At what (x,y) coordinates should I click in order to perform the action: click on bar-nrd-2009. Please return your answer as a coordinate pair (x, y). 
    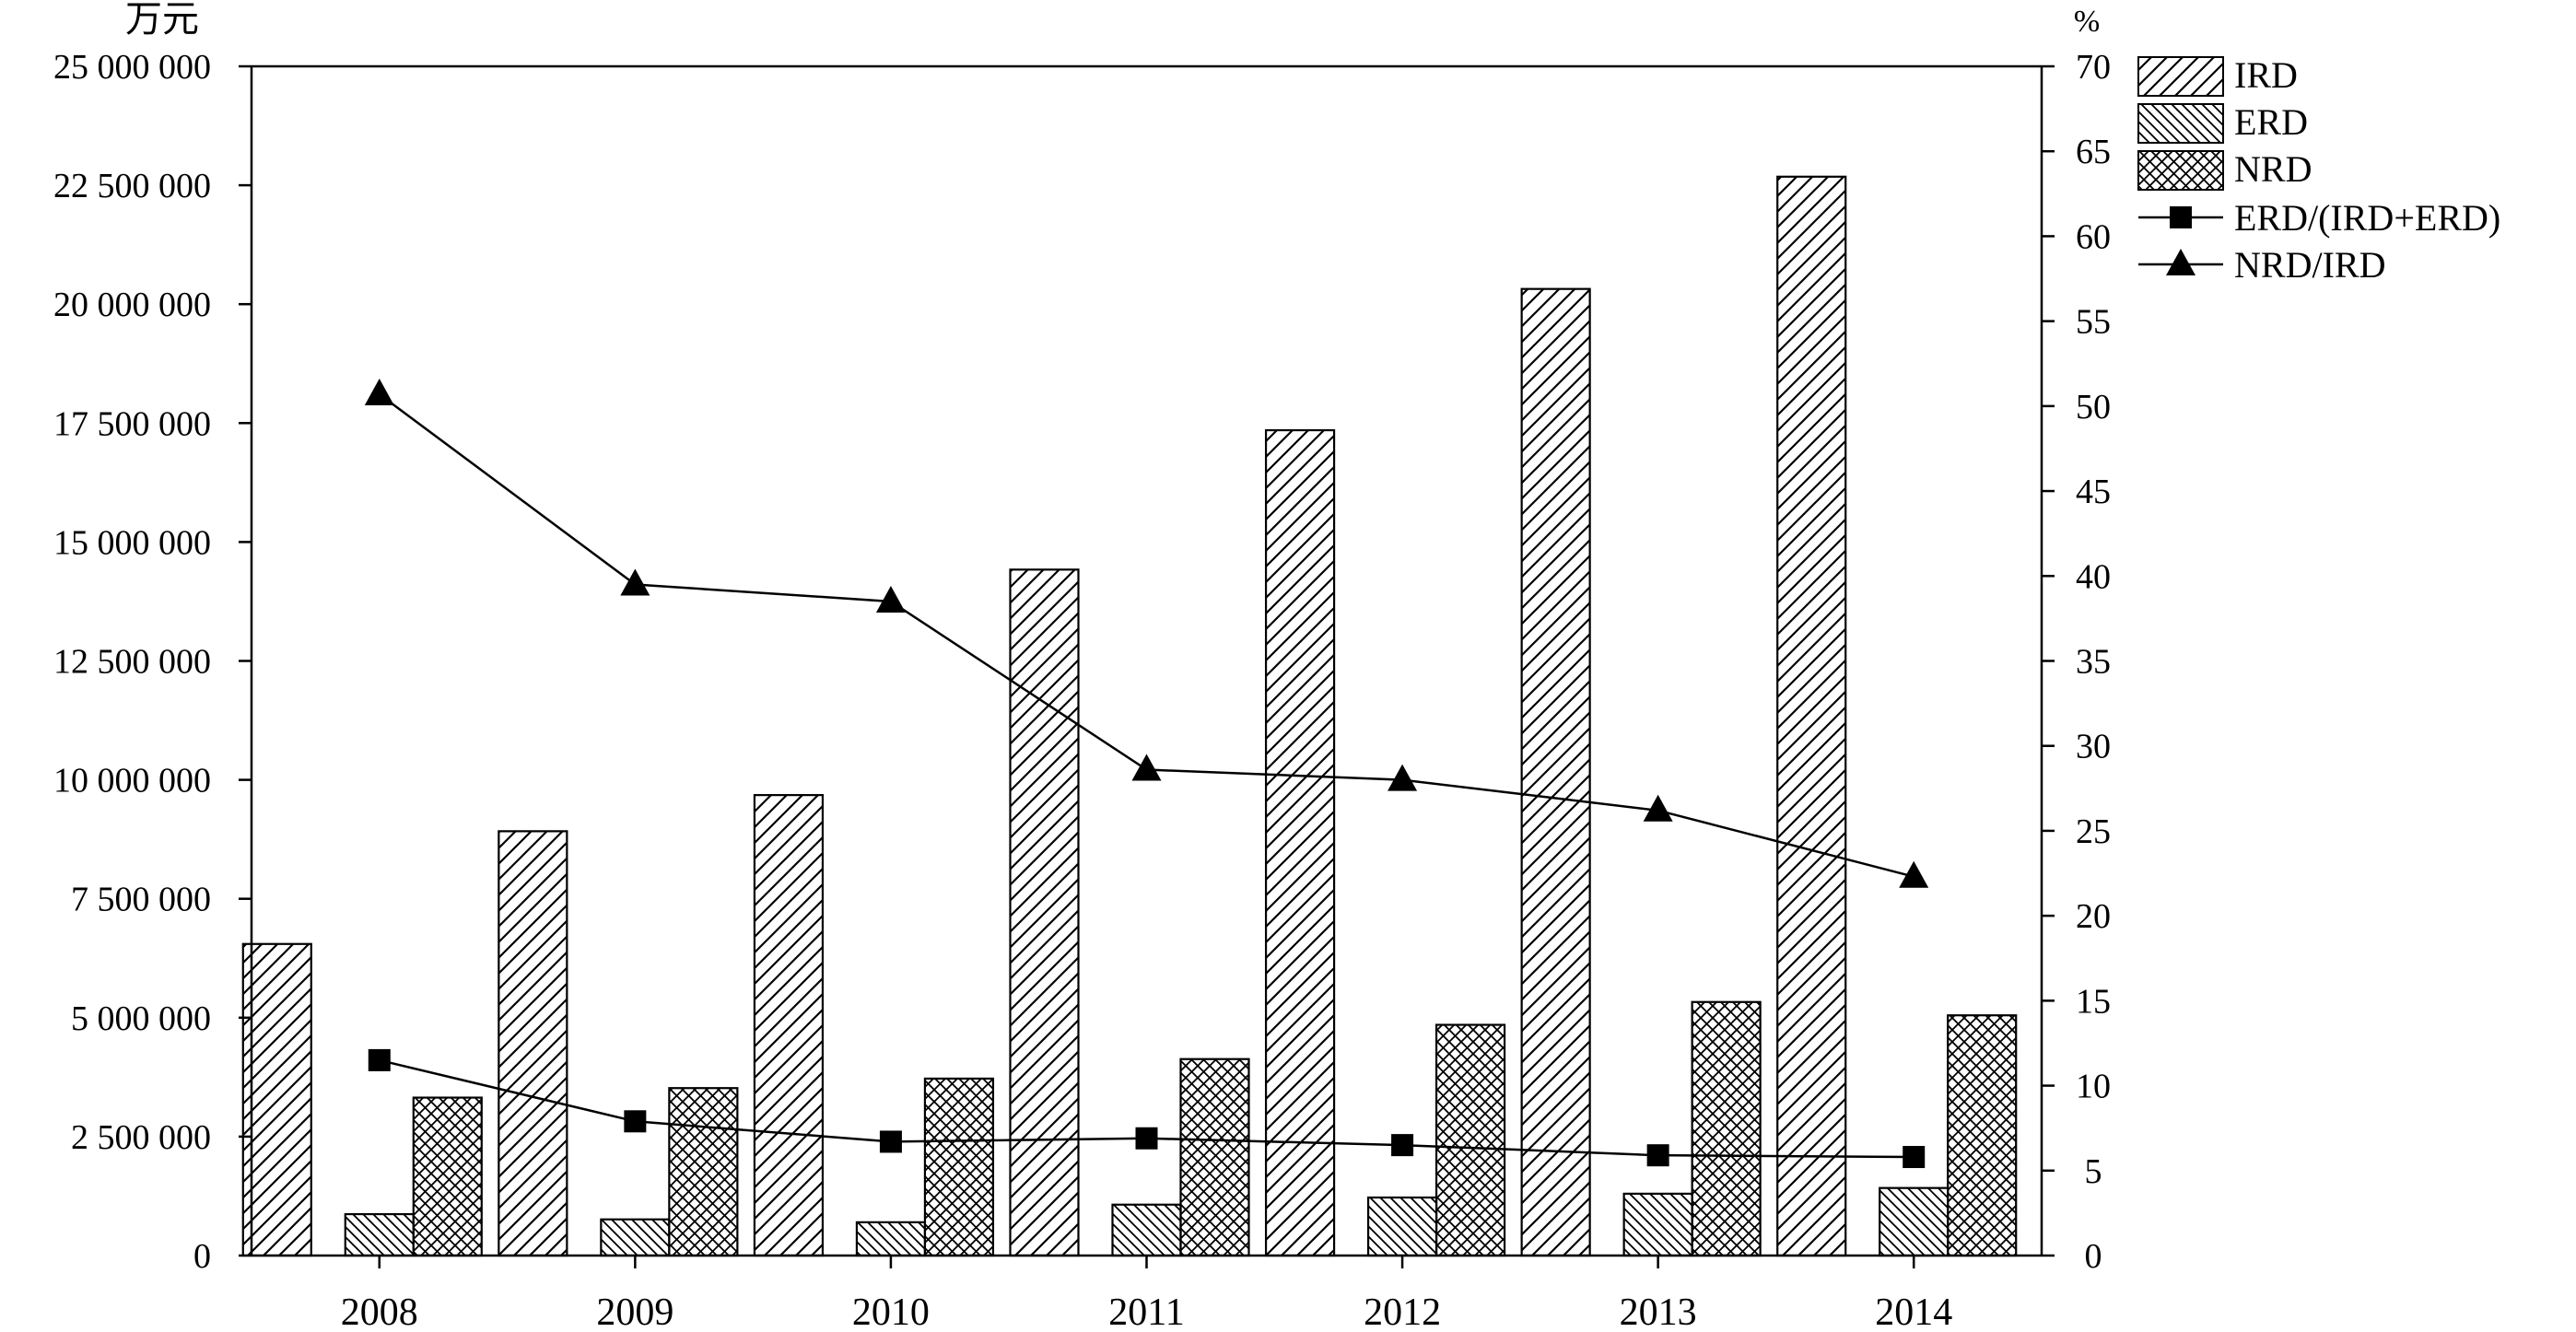
    Looking at the image, I should click on (703, 1172).